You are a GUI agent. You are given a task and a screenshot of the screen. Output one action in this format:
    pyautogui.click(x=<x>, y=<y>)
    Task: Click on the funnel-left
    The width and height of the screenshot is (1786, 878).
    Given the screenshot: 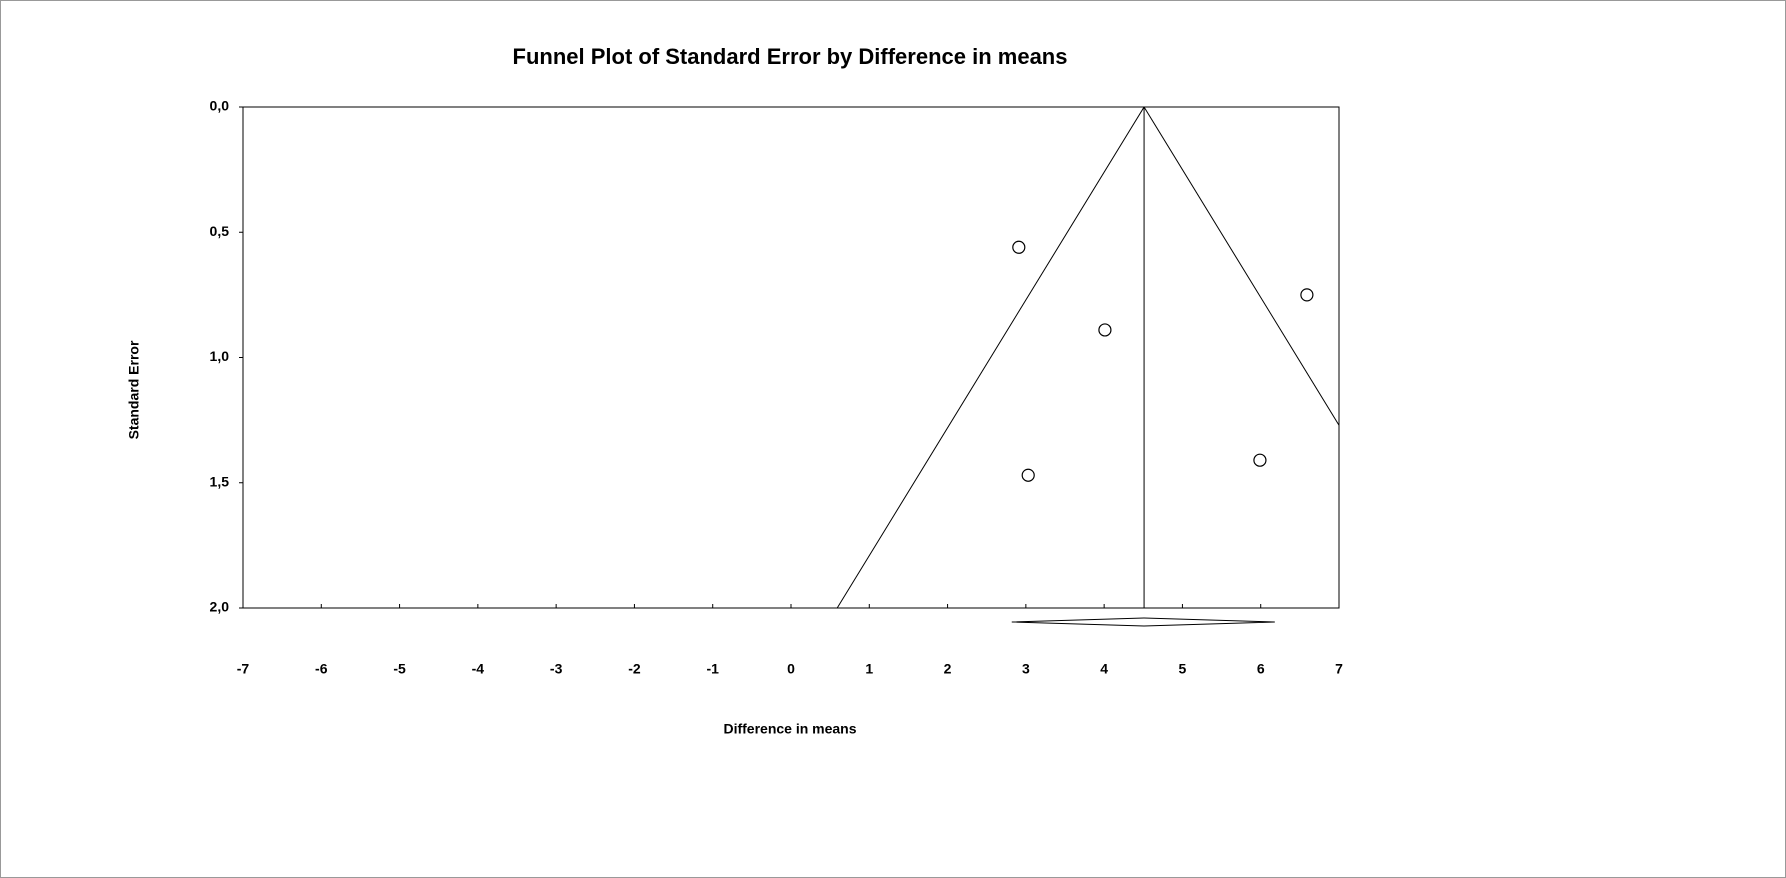 What is the action you would take?
    pyautogui.click(x=990, y=357)
    